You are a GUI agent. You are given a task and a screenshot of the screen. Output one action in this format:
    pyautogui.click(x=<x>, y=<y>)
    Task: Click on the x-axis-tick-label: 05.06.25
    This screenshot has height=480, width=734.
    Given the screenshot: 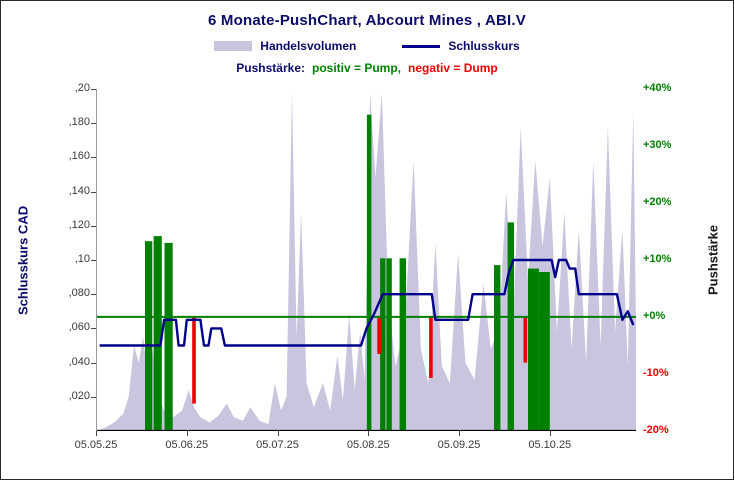 What is the action you would take?
    pyautogui.click(x=187, y=445)
    